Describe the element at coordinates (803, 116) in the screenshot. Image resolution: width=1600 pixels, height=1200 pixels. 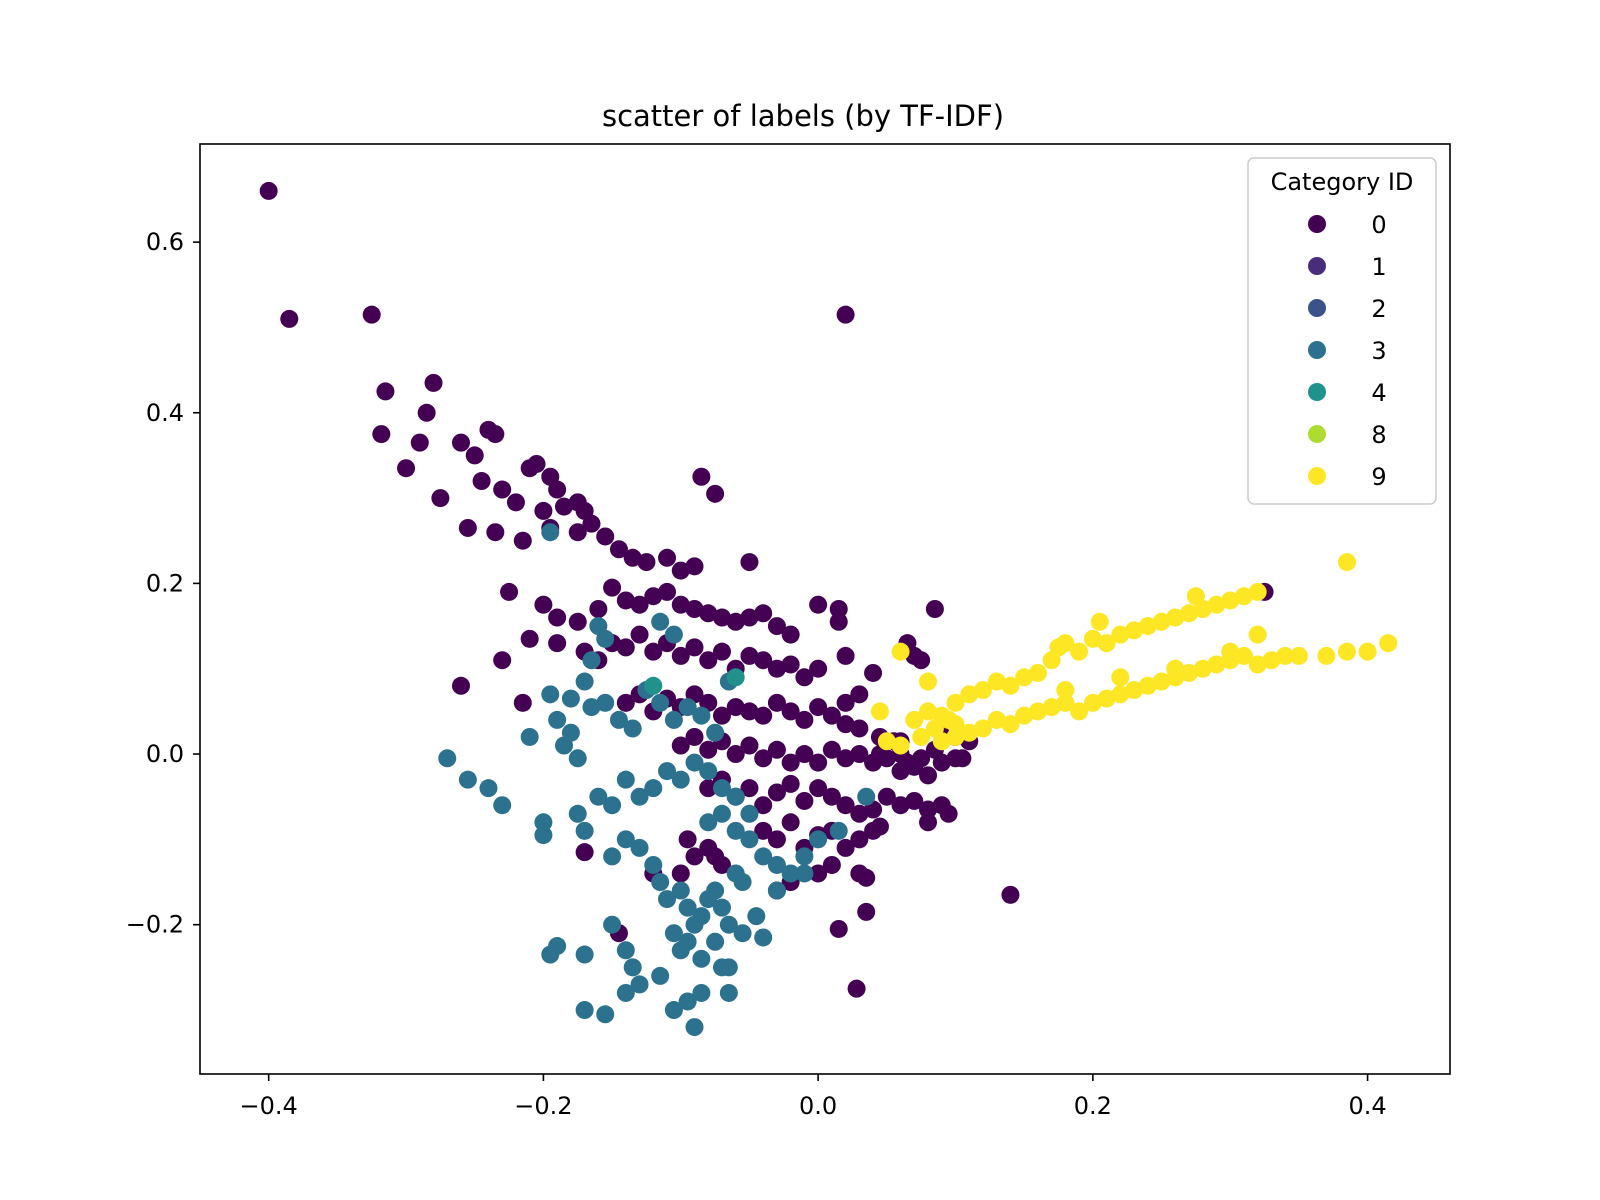
I see `chart-title: scatter of labels (by TF-IDF)` at that location.